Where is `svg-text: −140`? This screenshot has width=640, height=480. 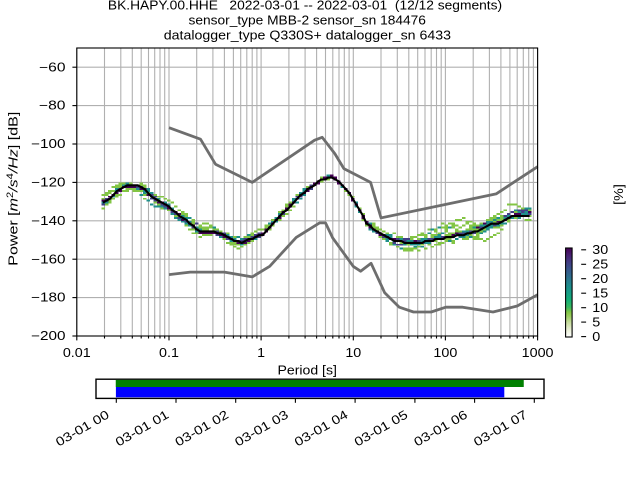
svg-text: −140 is located at coordinates (48, 221).